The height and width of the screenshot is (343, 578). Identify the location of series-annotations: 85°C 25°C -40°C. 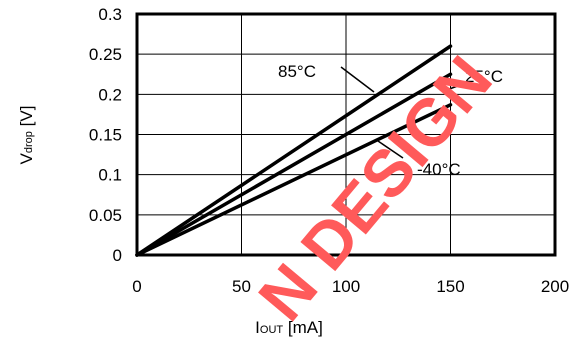
(390, 120).